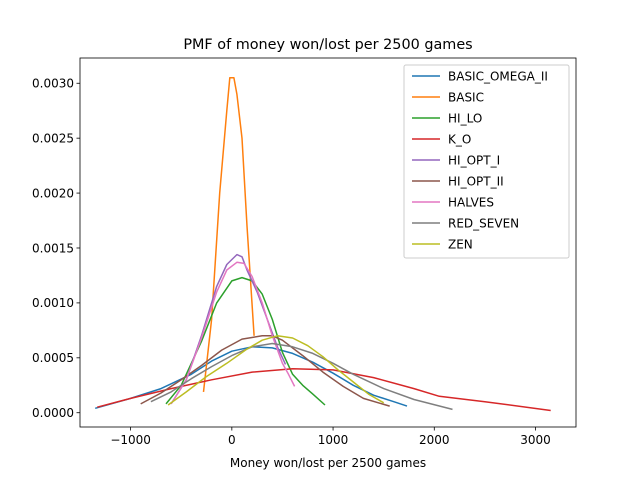  I want to click on y-tick-label: 0.0010, so click(53, 303).